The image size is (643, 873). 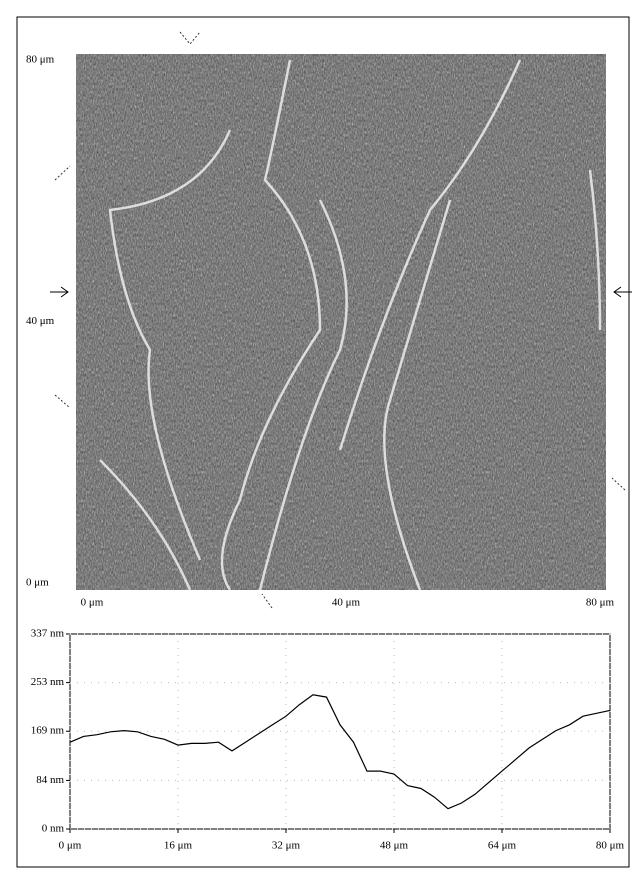 I want to click on y-tick-label: 40 μm, so click(x=40, y=321).